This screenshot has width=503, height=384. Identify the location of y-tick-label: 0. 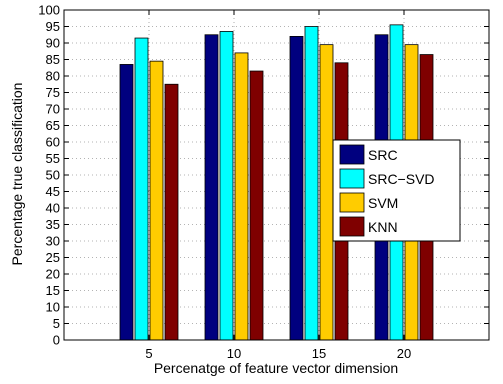
(56, 340).